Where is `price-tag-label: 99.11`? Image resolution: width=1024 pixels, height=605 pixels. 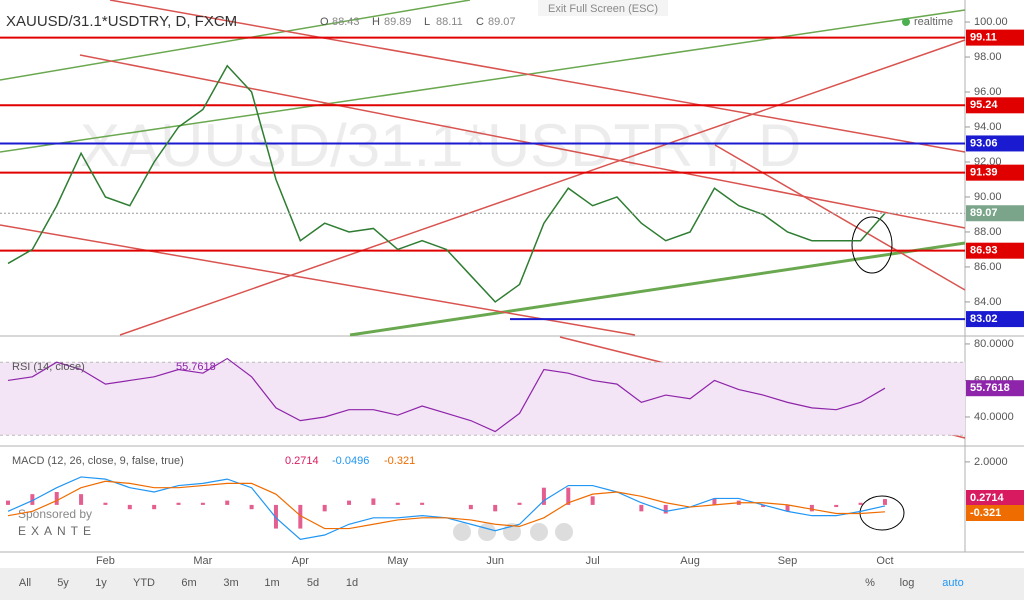
price-tag-label: 99.11 is located at coordinates (983, 38).